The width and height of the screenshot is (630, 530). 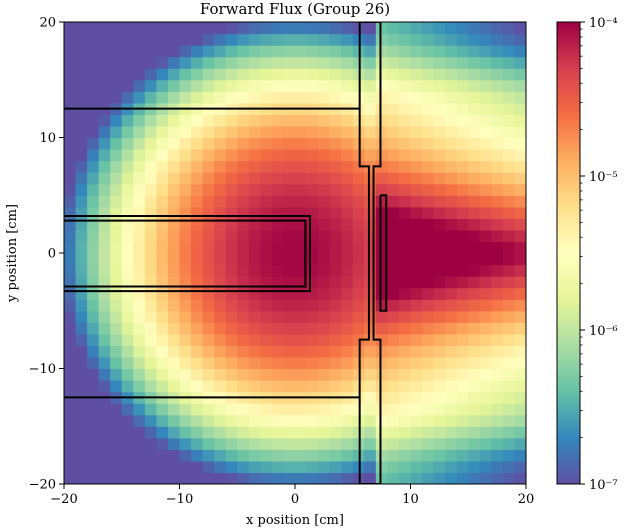 What do you see at coordinates (410, 499) in the screenshot?
I see `x-tick-label: 10` at bounding box center [410, 499].